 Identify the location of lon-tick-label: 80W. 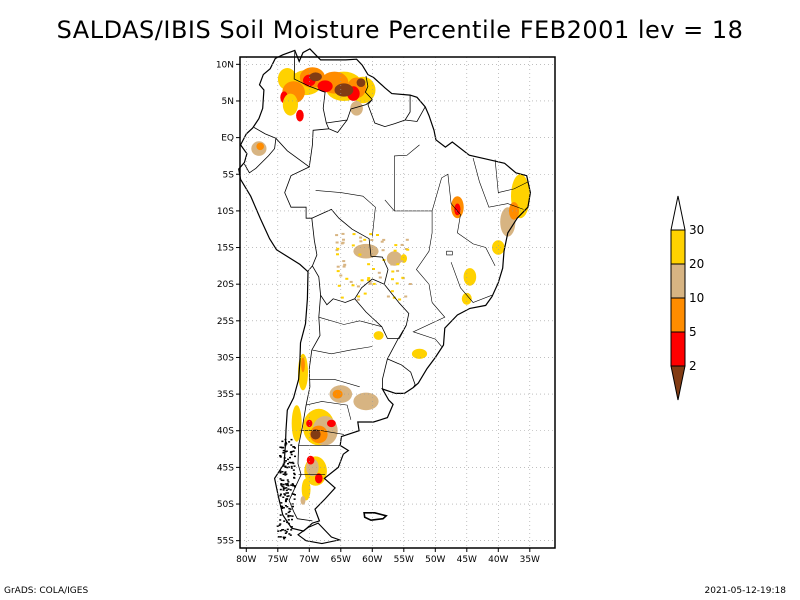
(246, 560).